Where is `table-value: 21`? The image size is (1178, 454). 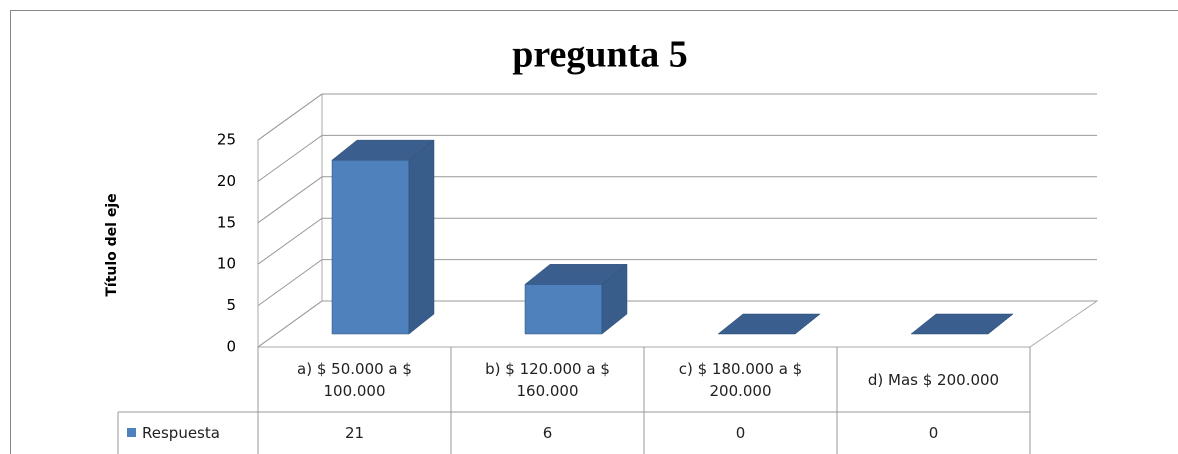 table-value: 21 is located at coordinates (354, 433).